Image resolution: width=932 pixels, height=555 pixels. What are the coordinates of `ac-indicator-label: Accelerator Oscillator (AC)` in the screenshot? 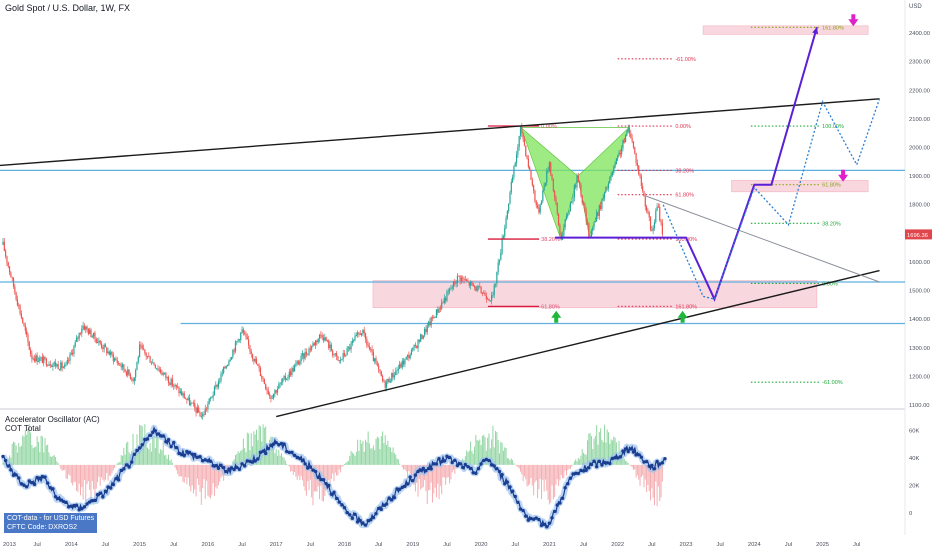 It's located at (52, 419).